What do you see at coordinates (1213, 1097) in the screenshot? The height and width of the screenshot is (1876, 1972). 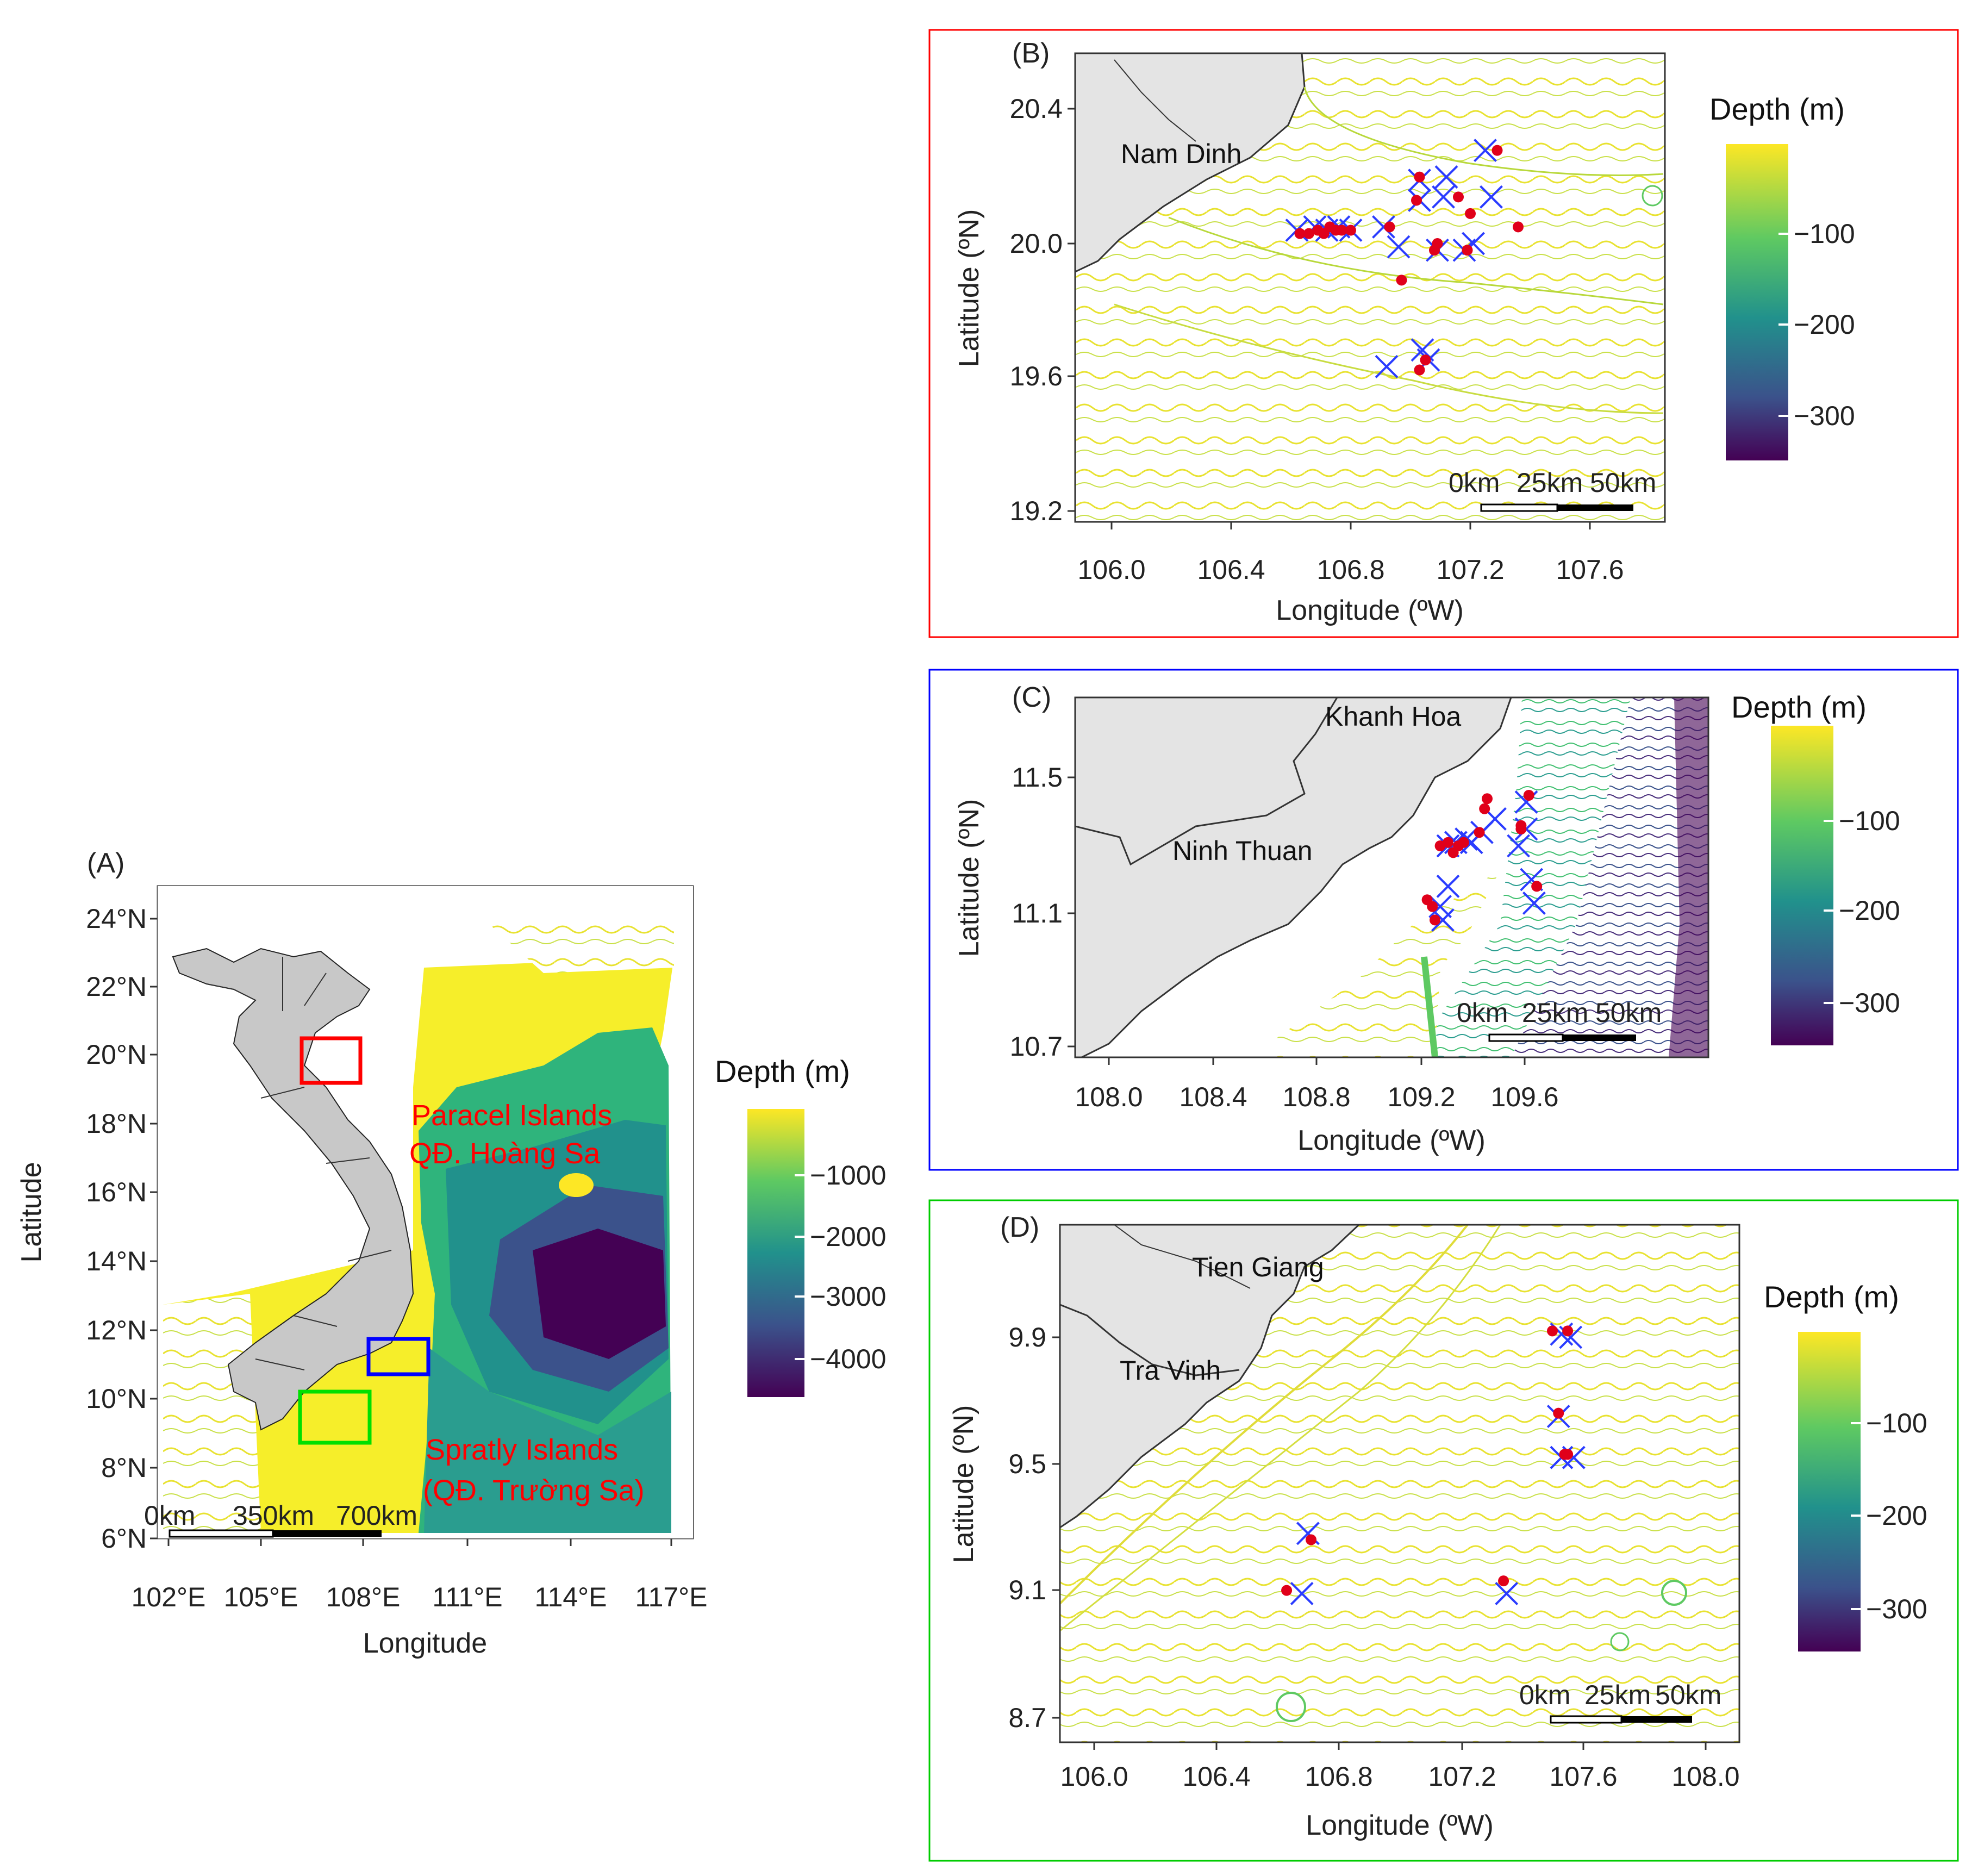 I see `x-tick-label: 108.4` at bounding box center [1213, 1097].